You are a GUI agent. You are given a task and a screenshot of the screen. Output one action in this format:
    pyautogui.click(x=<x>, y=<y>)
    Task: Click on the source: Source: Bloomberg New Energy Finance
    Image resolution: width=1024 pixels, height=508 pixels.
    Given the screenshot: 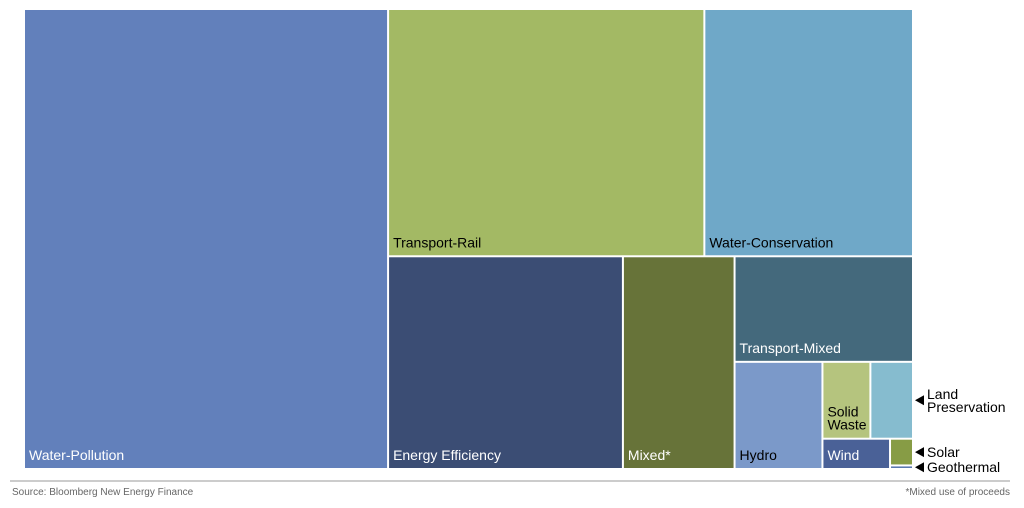 What is the action you would take?
    pyautogui.click(x=103, y=492)
    